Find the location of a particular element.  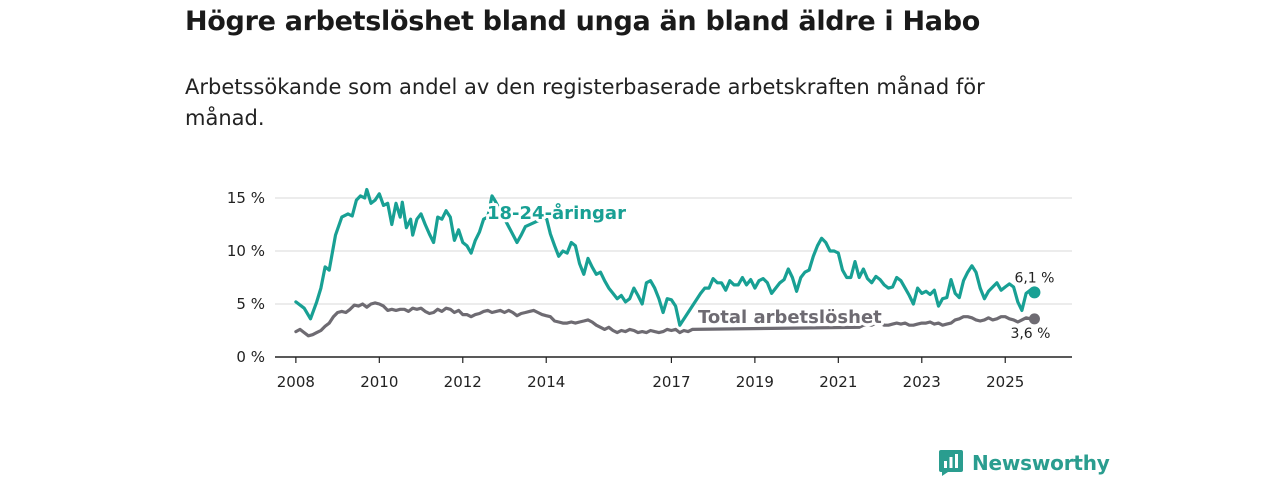

newsworthy-logo-icon is located at coordinates (951, 463).